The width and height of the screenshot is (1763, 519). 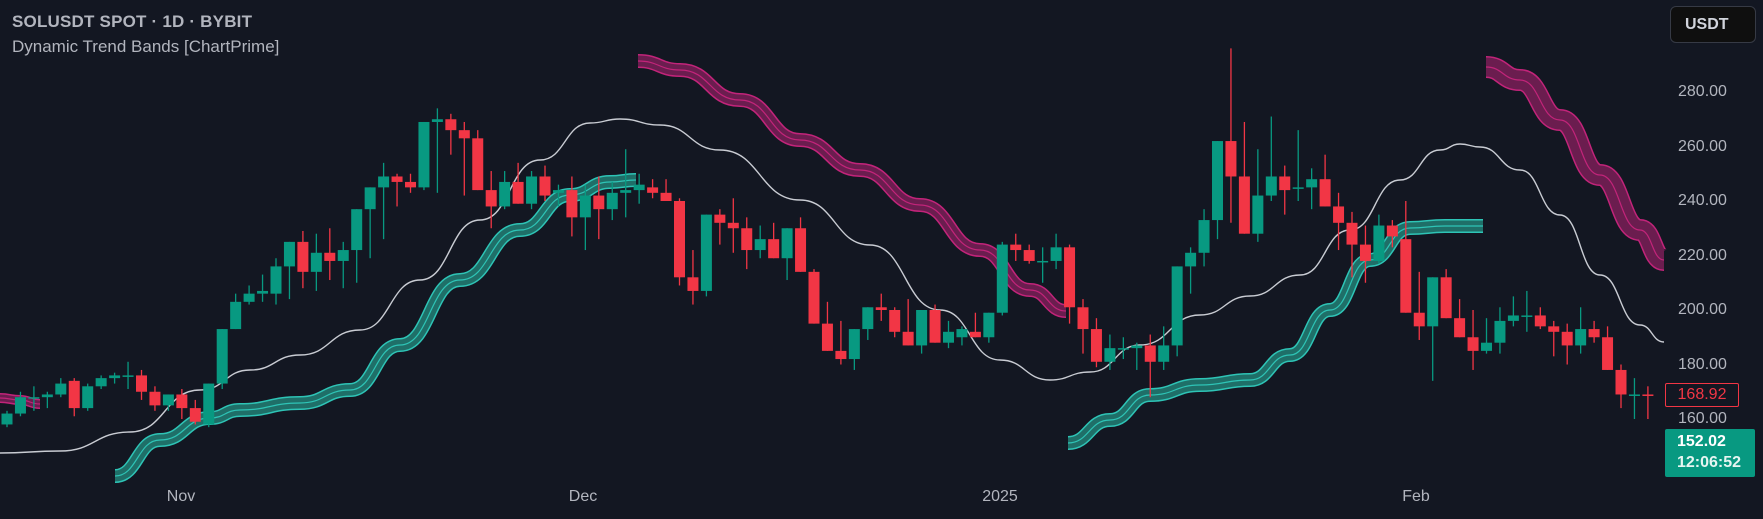 I want to click on price-tick-label: 200.00, so click(x=1702, y=309).